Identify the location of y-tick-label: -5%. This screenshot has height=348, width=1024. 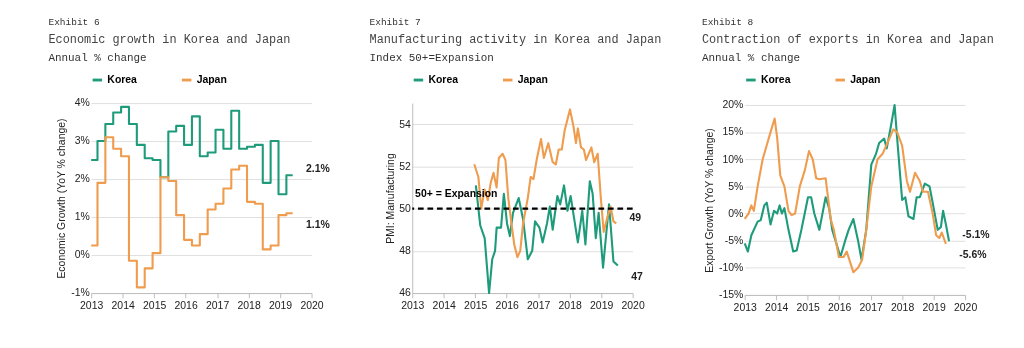
(734, 241).